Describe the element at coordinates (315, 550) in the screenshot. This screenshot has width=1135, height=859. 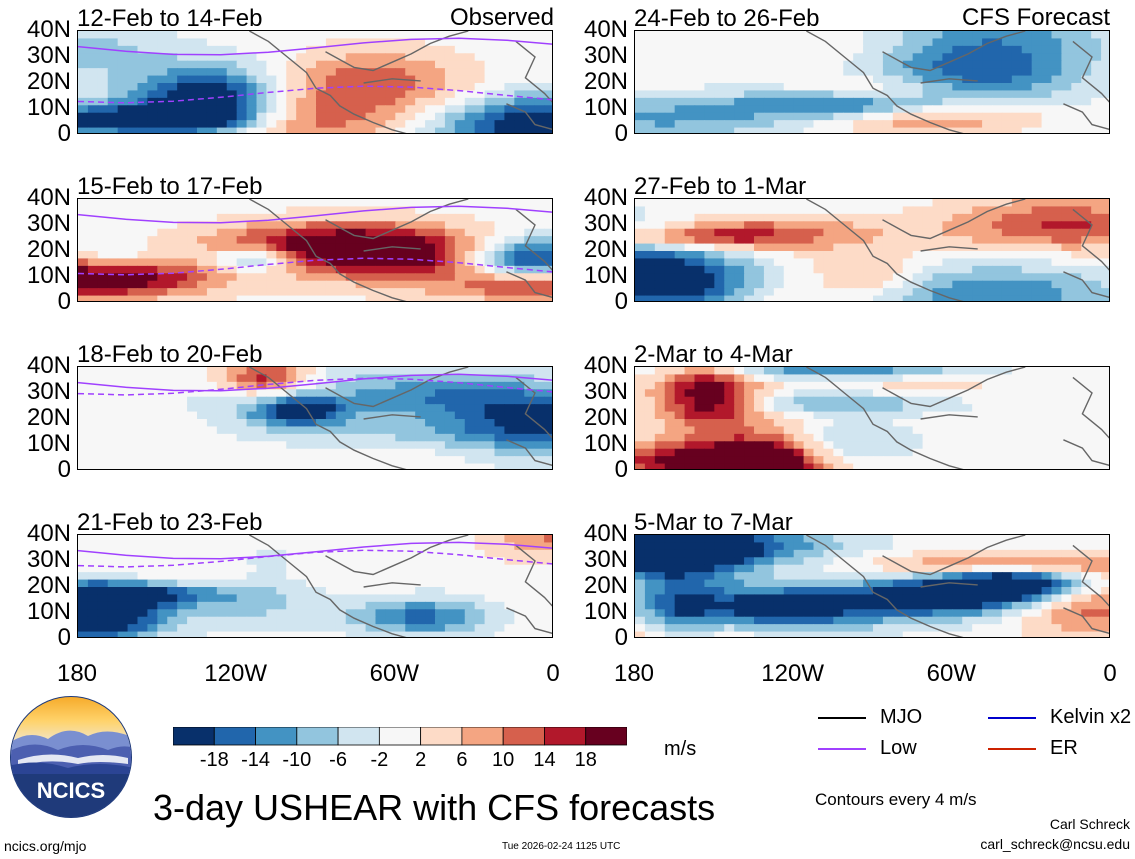
I see `low-contour` at that location.